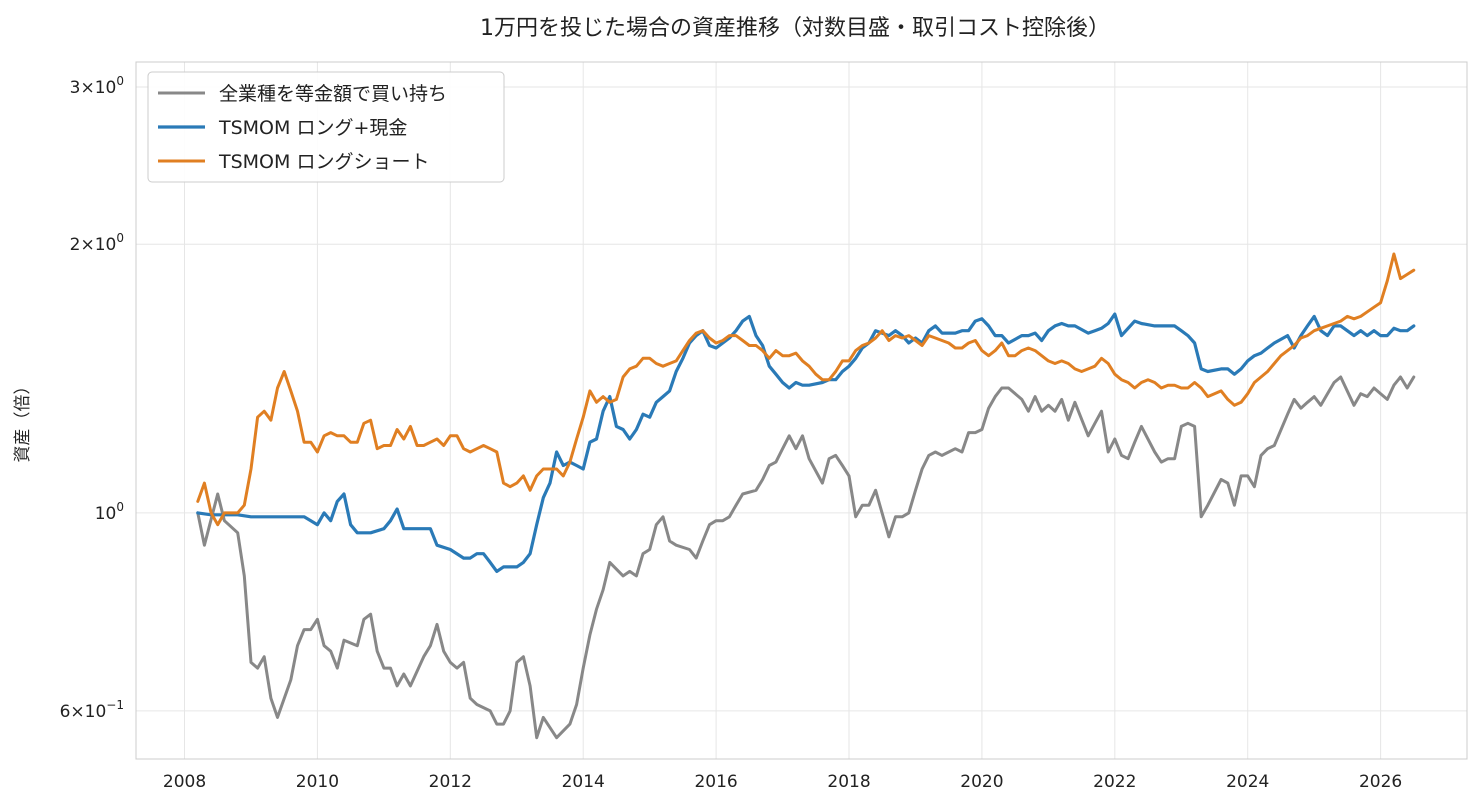 This screenshot has height=809, width=1483. What do you see at coordinates (323, 162) in the screenshot?
I see `legend-label-3: TSMOM ロングショート` at bounding box center [323, 162].